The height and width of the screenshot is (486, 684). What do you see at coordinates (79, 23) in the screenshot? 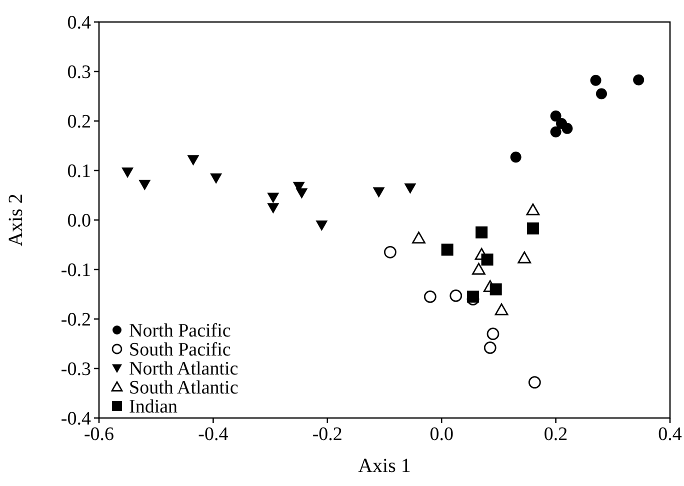
I see `y-tick-label: 0.4` at bounding box center [79, 23].